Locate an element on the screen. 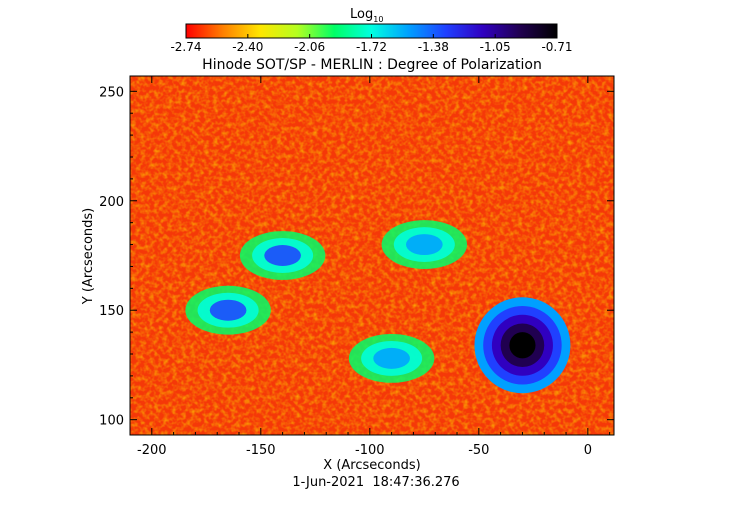 Image resolution: width=743 pixels, height=512 pixels. y-axis-label: Y (Arcseconds) is located at coordinates (88, 256).